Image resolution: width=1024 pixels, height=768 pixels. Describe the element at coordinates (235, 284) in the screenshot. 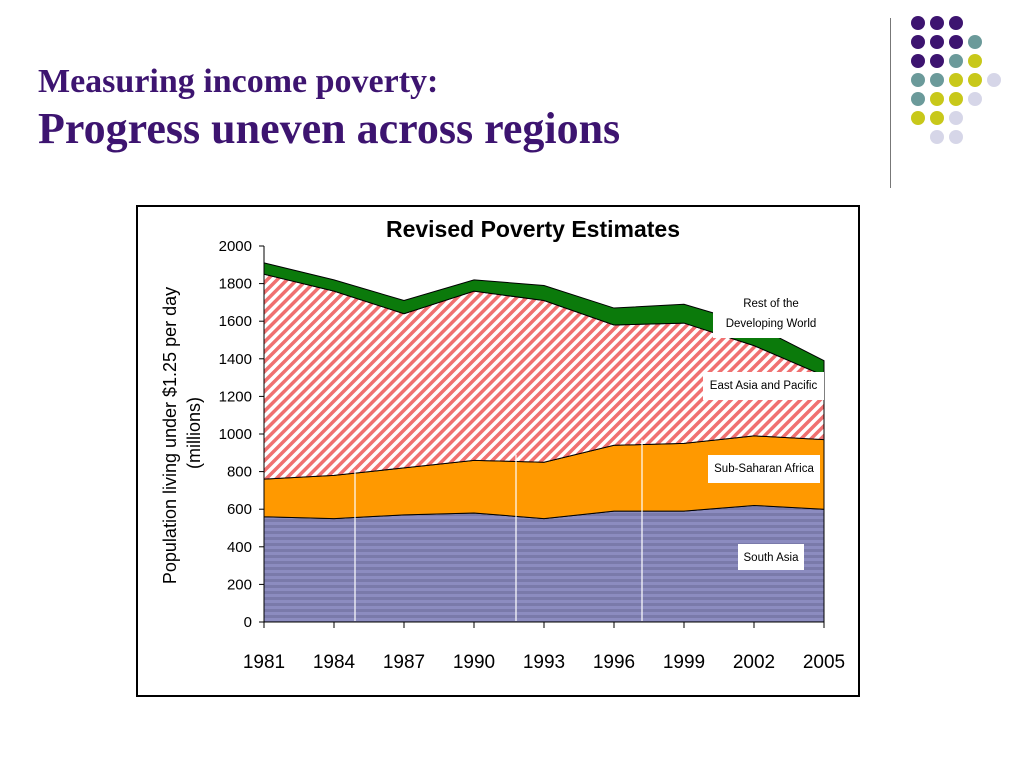

I see `y-tick-label: 1800` at that location.